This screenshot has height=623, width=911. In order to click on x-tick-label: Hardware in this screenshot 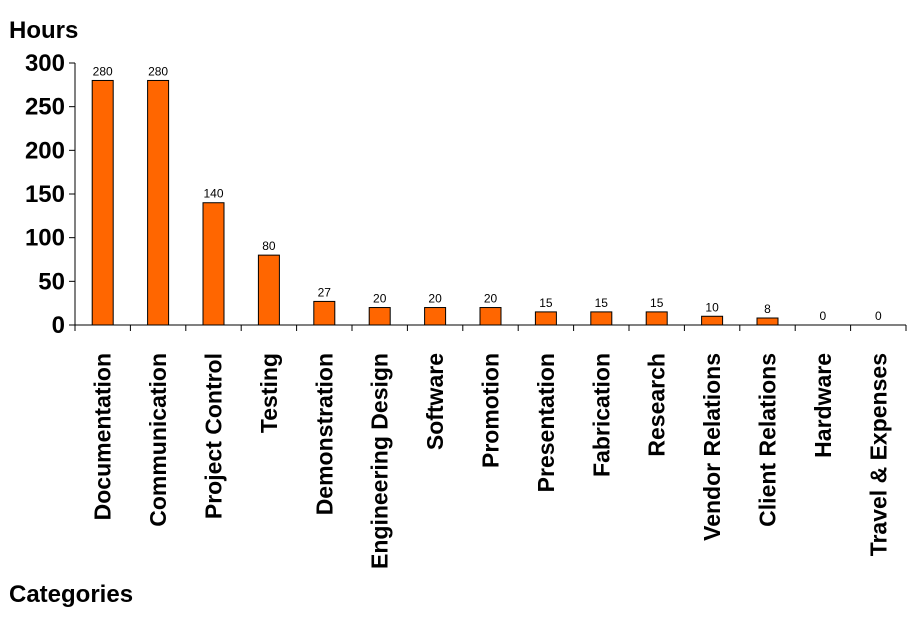, I will do `click(823, 405)`.